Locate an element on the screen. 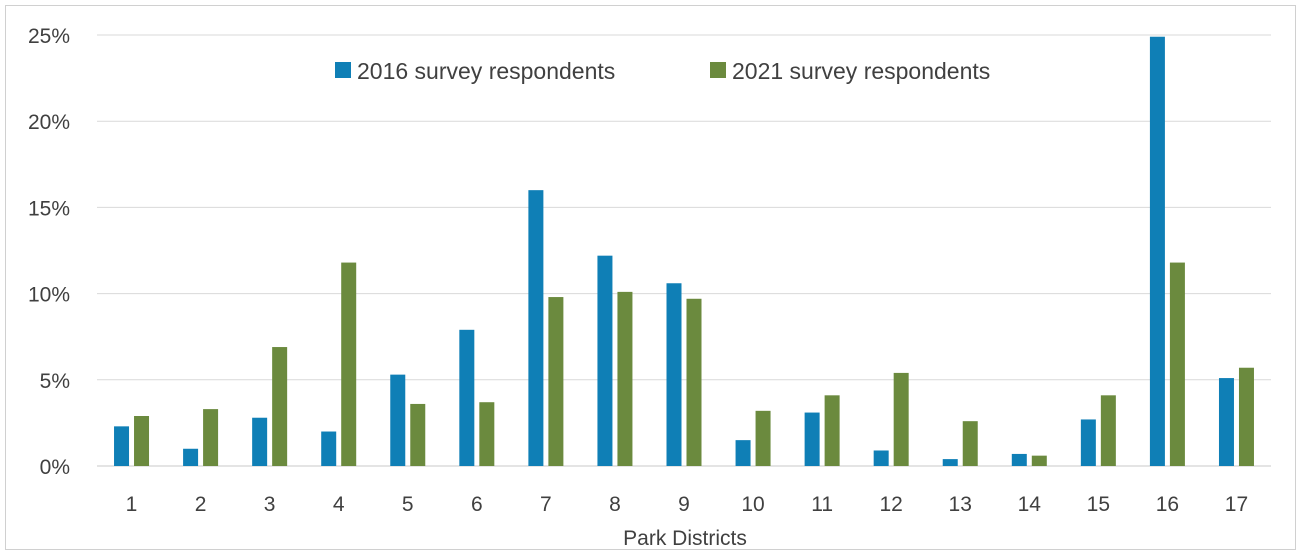 The width and height of the screenshot is (1301, 552). x-tick-label: 9 is located at coordinates (684, 504).